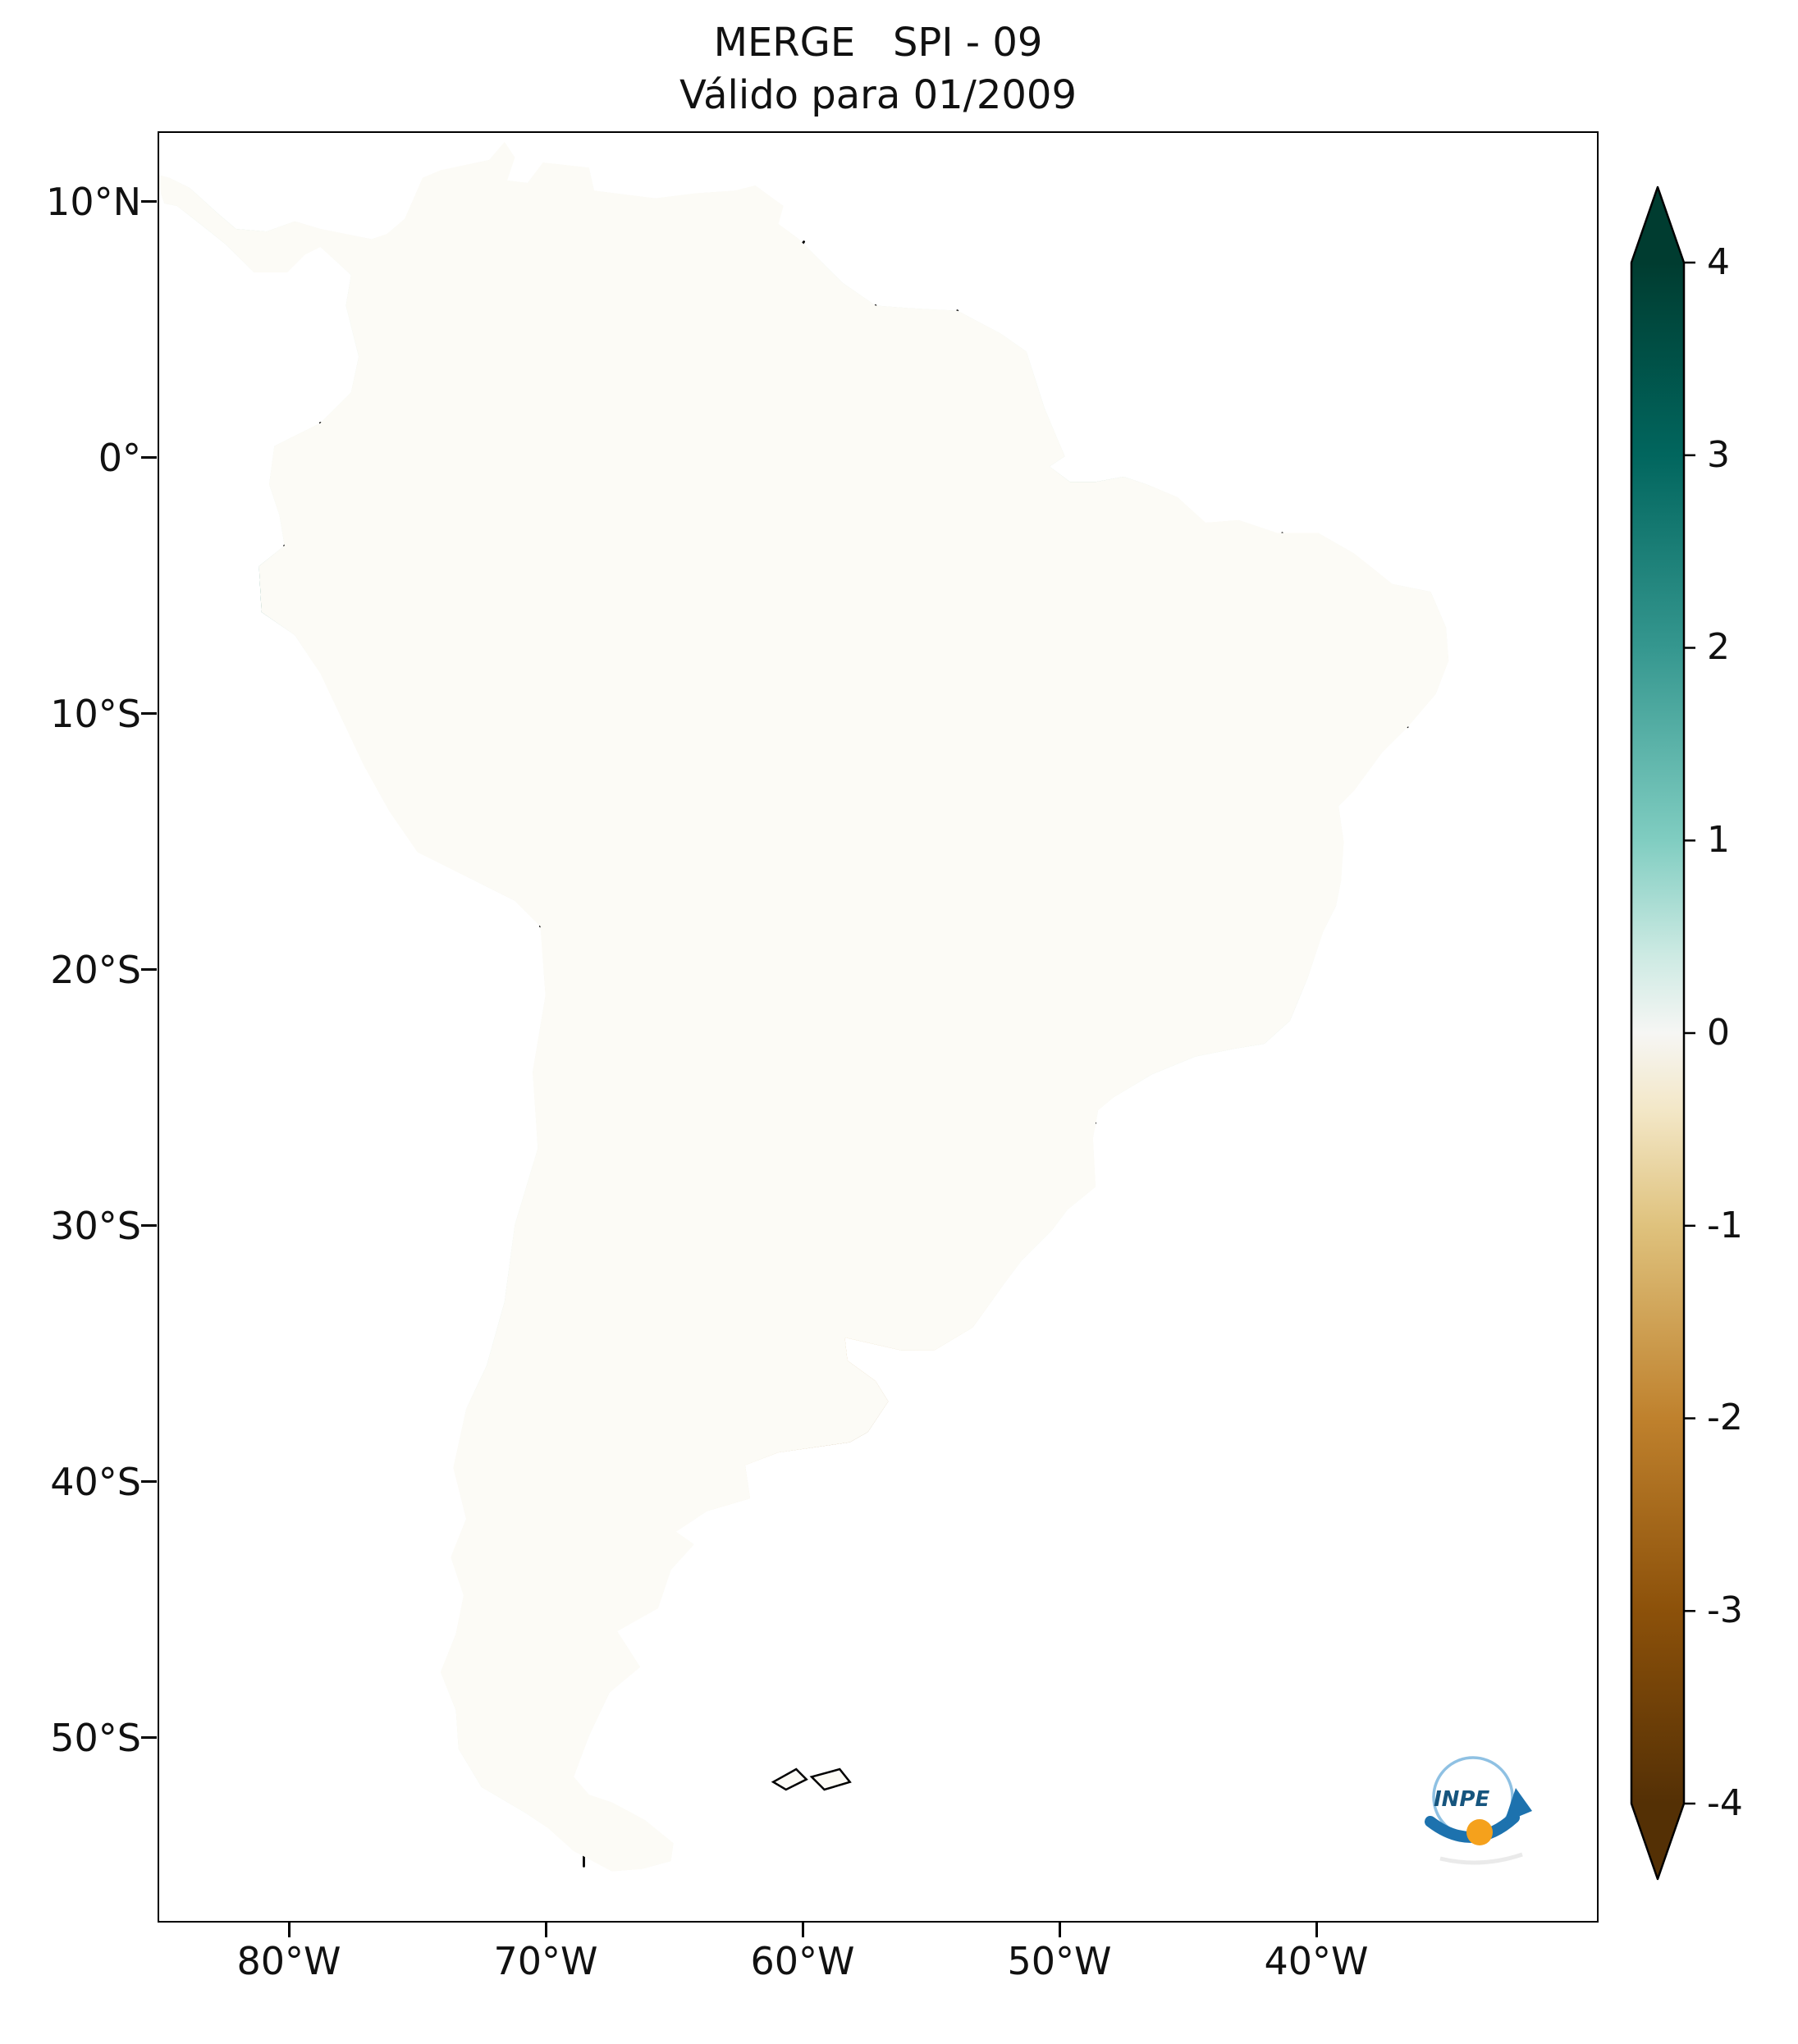  What do you see at coordinates (1725, 1417) in the screenshot?
I see `colorbar-tick-label: -2` at bounding box center [1725, 1417].